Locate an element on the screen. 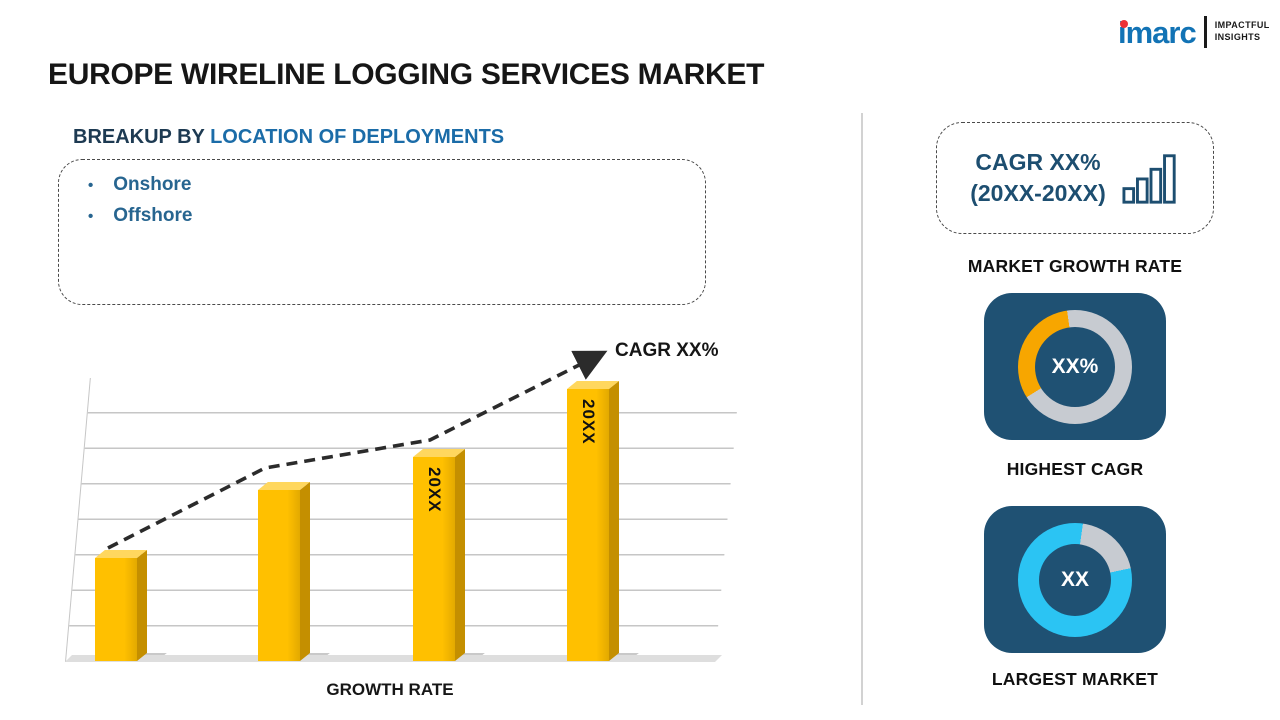 The image size is (1280, 720). highest-cagr-card: XX% is located at coordinates (1075, 366).